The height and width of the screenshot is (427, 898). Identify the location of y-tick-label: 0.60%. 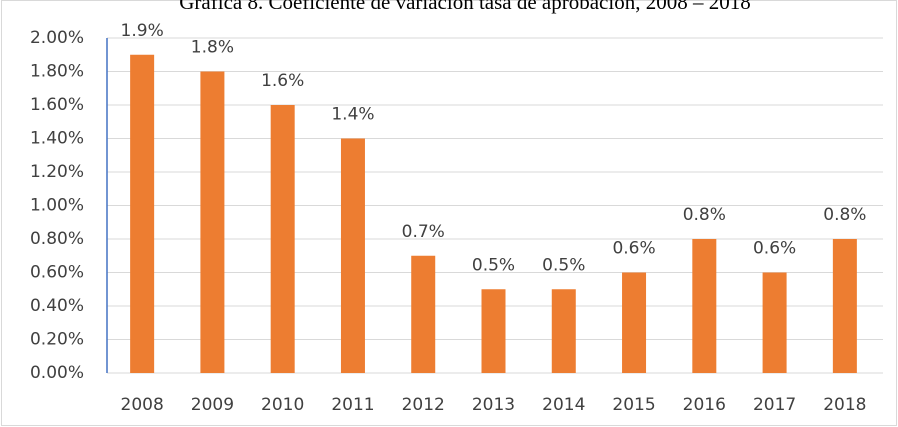
(57, 273).